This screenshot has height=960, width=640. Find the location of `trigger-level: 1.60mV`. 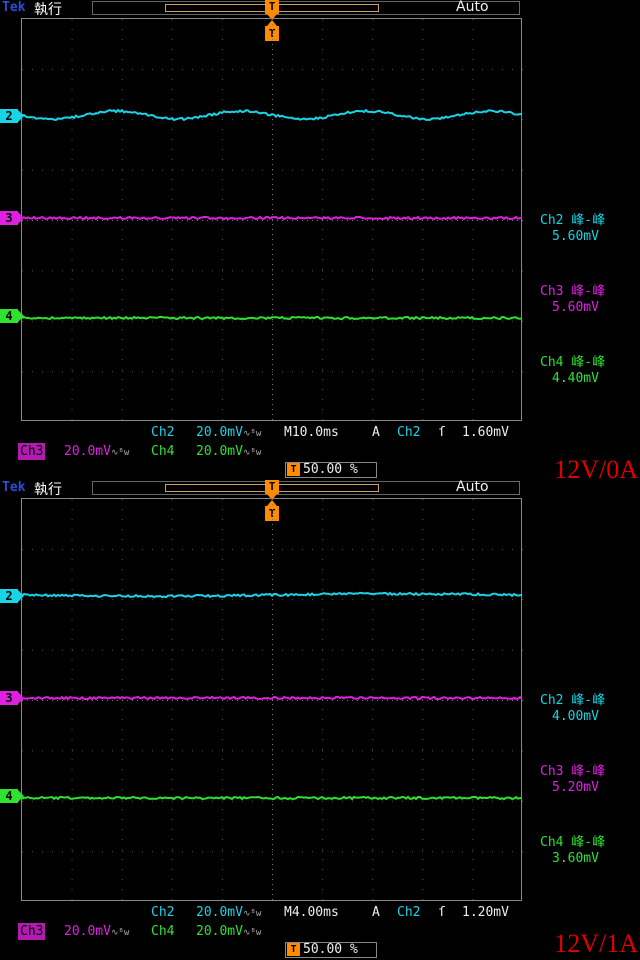

trigger-level: 1.60mV is located at coordinates (485, 432).